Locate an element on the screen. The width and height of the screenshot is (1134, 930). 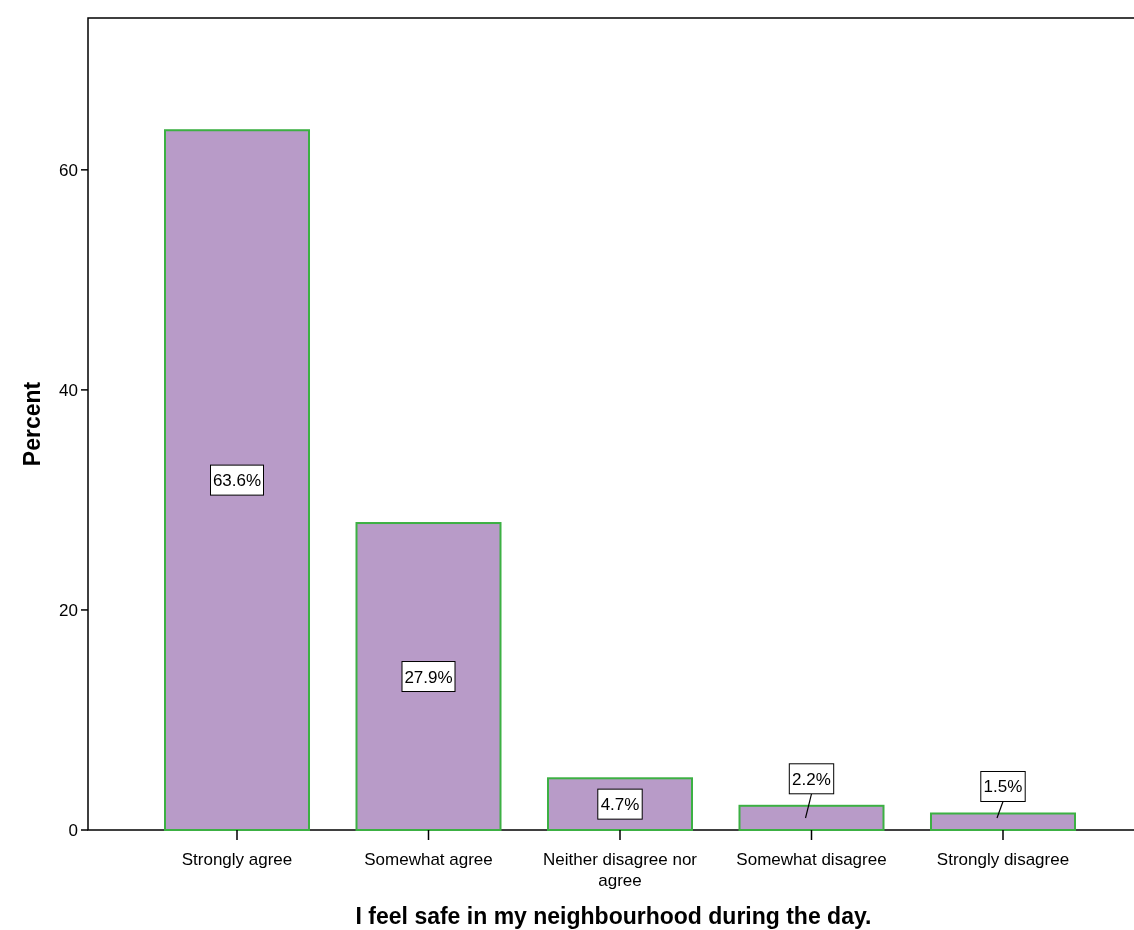
data-label: 2.2% is located at coordinates (811, 779).